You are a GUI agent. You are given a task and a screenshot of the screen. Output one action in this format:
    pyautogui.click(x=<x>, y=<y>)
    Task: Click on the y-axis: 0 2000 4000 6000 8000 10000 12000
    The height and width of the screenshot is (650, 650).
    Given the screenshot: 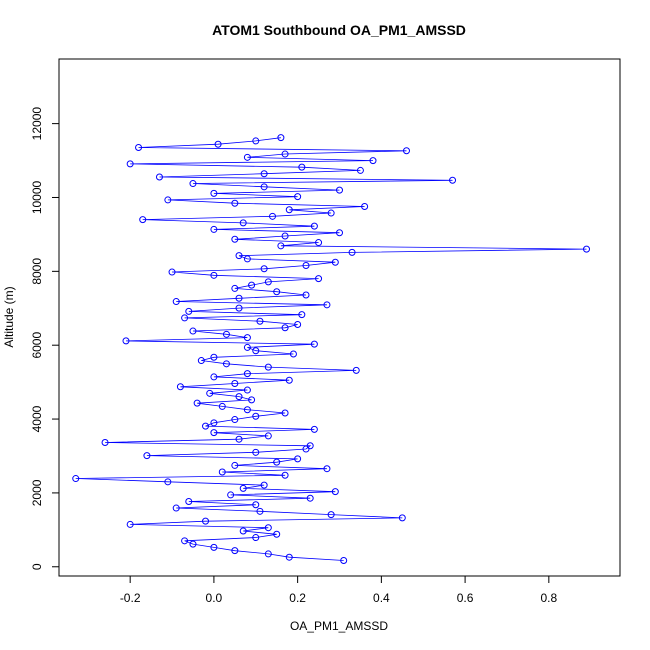 What is the action you would take?
    pyautogui.click(x=45, y=338)
    